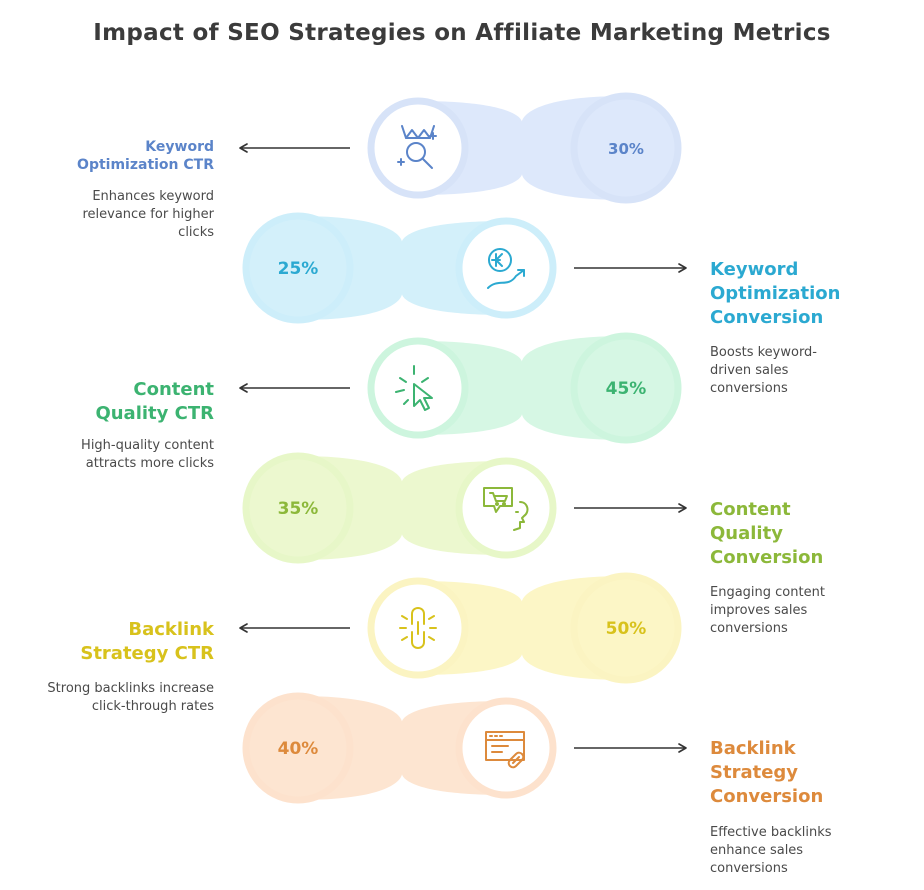 The image size is (924, 890). What do you see at coordinates (145, 156) in the screenshot?
I see `row-label-keyword-optimization-ctr: Keyword Optimization CTR` at bounding box center [145, 156].